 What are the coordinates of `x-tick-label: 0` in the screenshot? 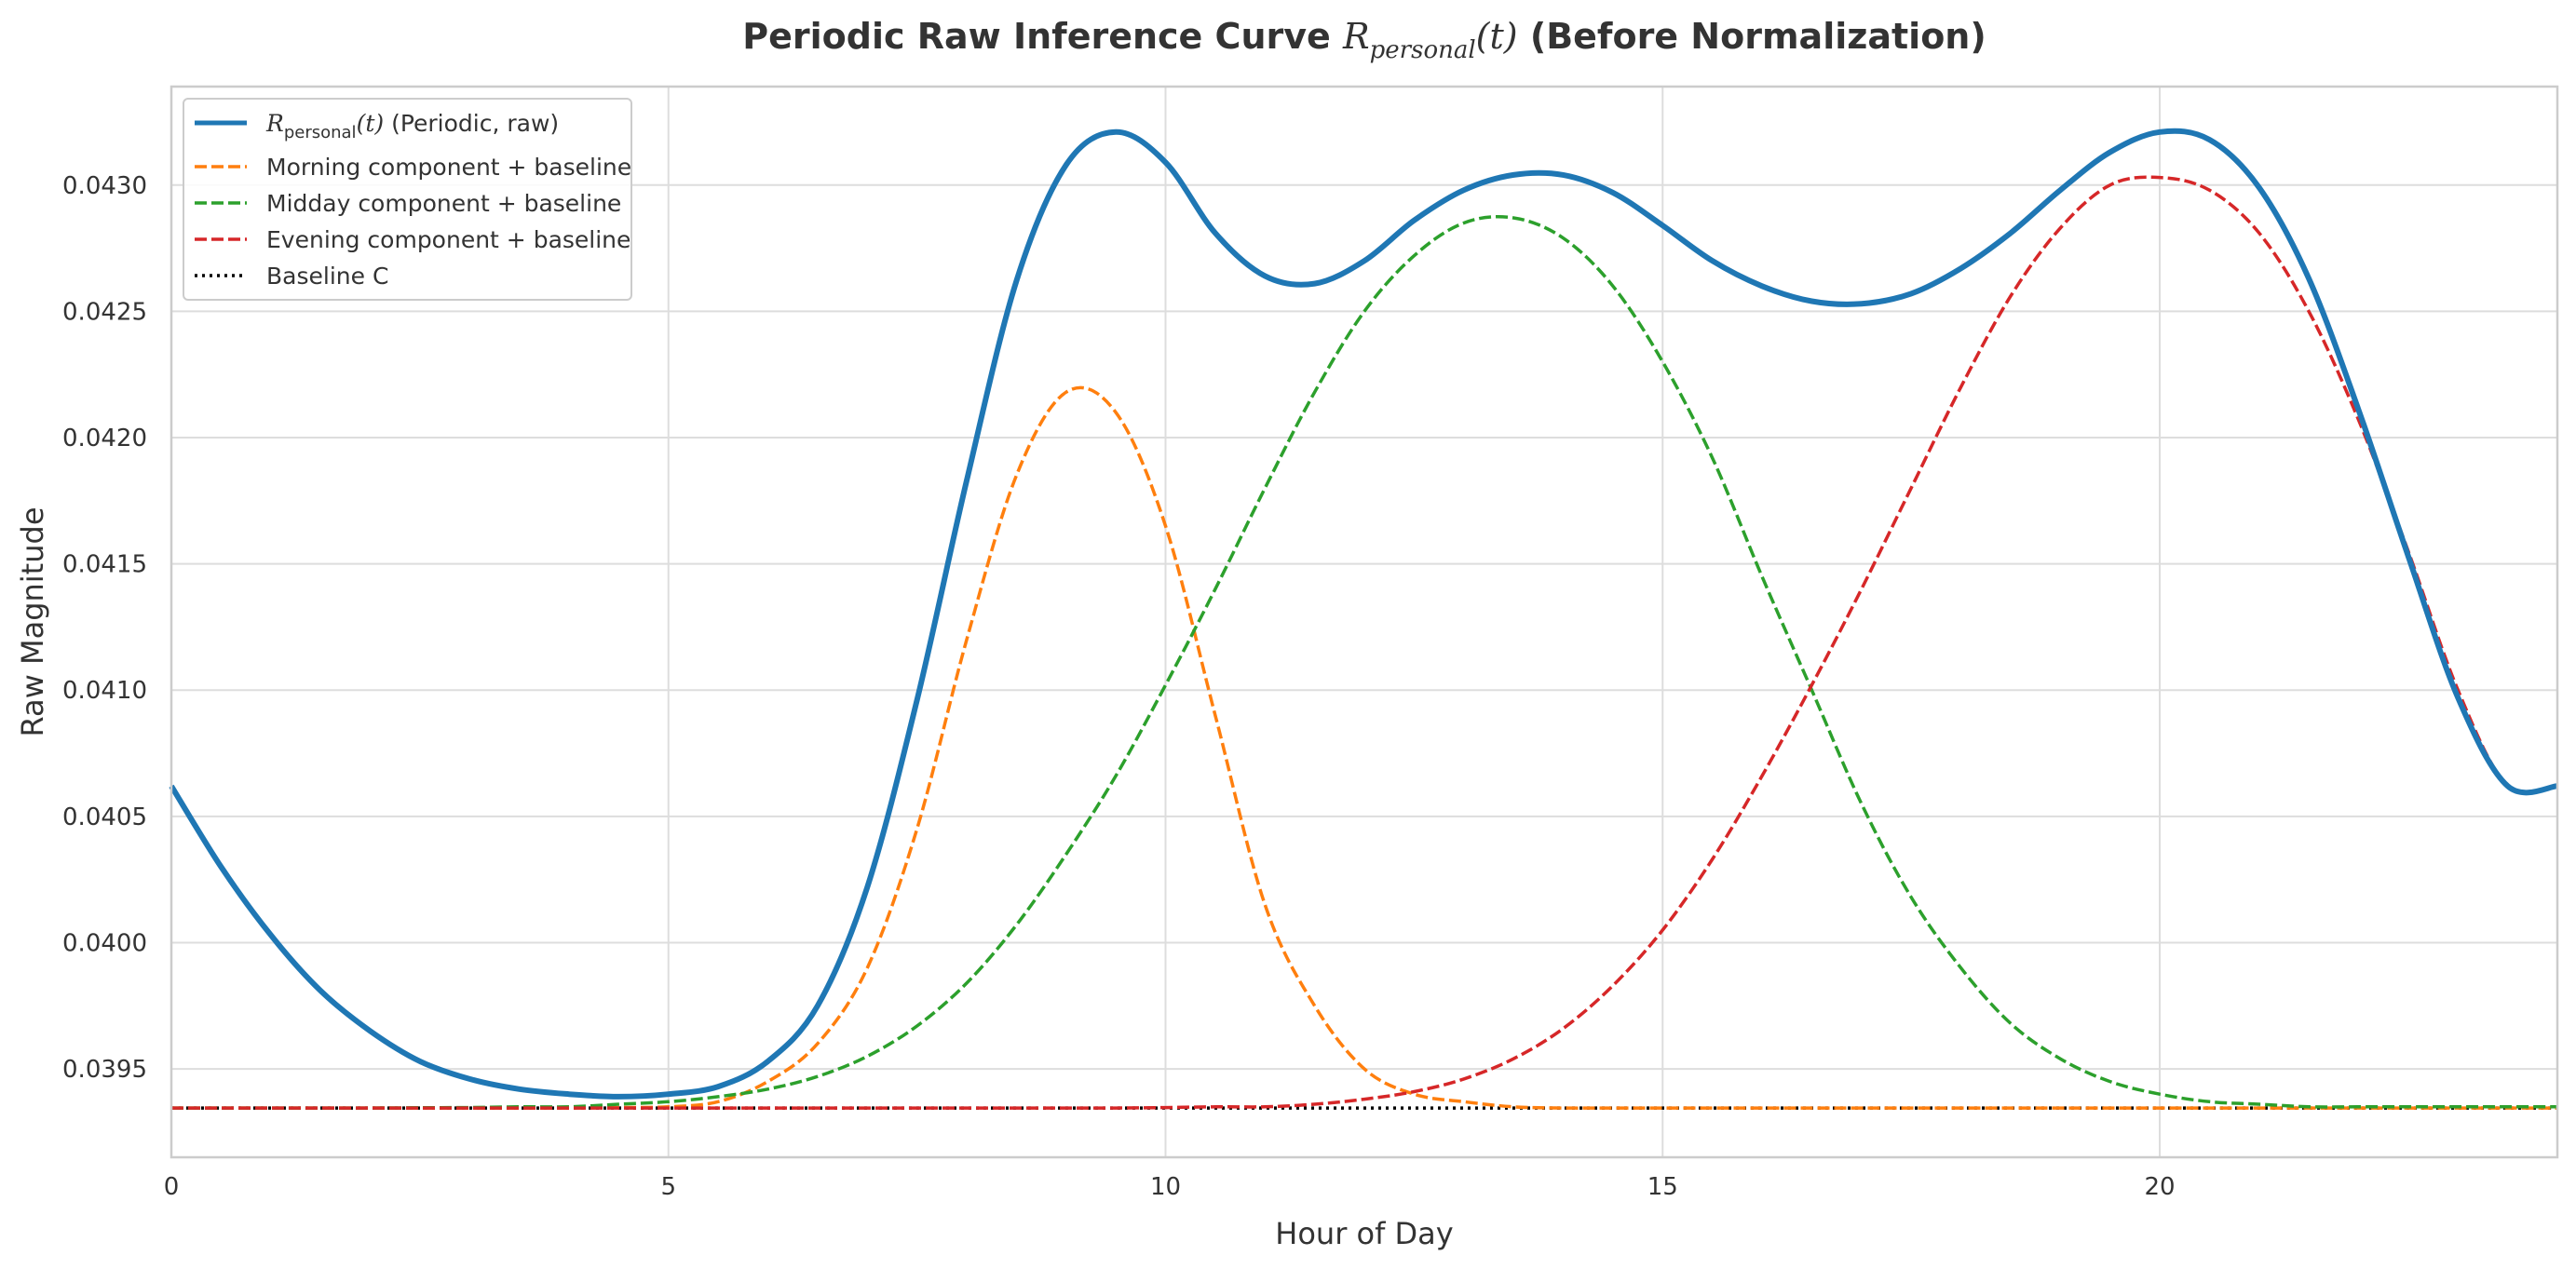 It's located at (172, 1187).